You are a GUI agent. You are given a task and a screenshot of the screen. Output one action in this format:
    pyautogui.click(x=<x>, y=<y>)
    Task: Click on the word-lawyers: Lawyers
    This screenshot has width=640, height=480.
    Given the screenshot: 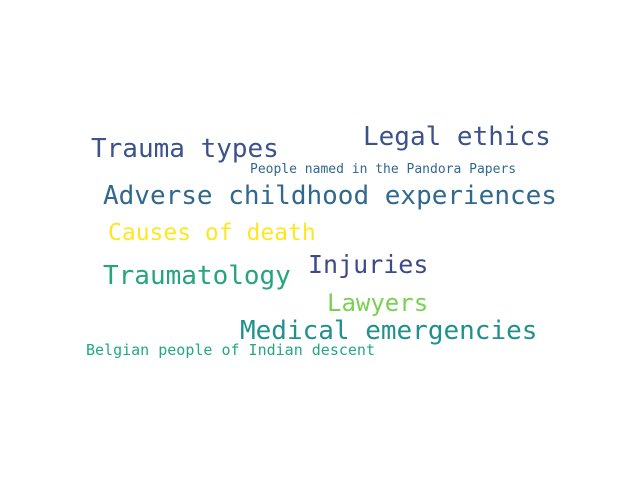 What is the action you would take?
    pyautogui.click(x=378, y=303)
    